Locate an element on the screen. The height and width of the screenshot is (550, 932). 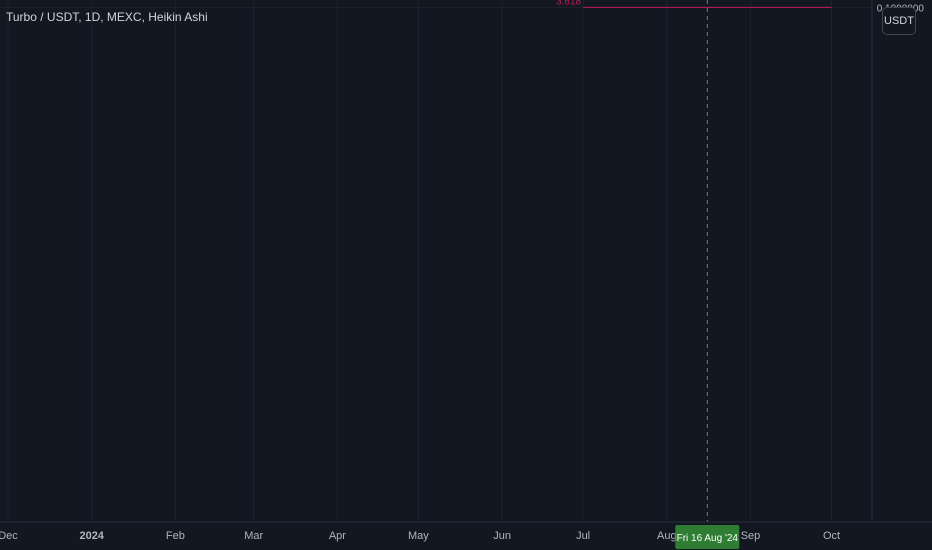
time-axis-tick: Aug is located at coordinates (667, 536).